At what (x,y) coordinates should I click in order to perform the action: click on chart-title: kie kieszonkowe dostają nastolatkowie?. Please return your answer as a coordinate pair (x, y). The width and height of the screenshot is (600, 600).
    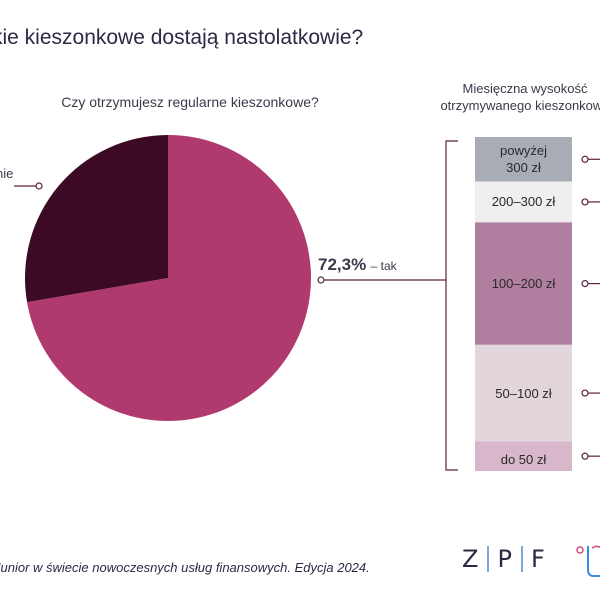
    Looking at the image, I should click on (182, 37).